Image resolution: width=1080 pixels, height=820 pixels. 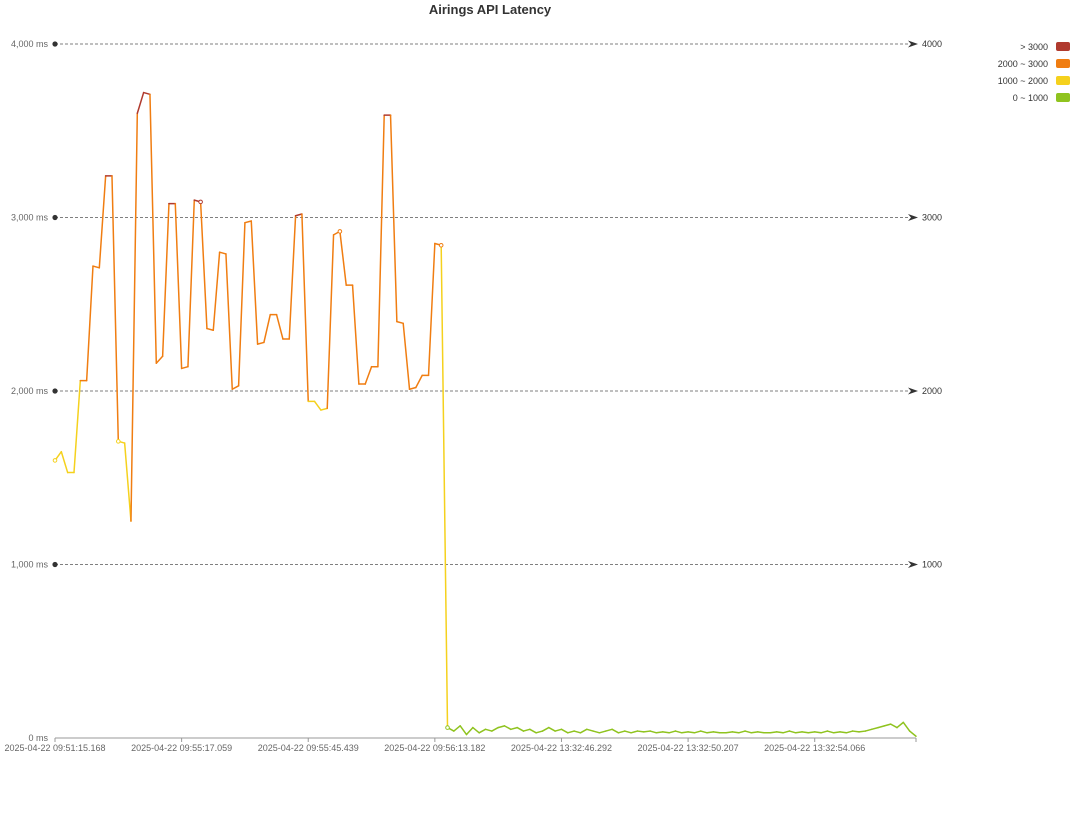 I want to click on legend-item: > 3000, so click(x=1034, y=46).